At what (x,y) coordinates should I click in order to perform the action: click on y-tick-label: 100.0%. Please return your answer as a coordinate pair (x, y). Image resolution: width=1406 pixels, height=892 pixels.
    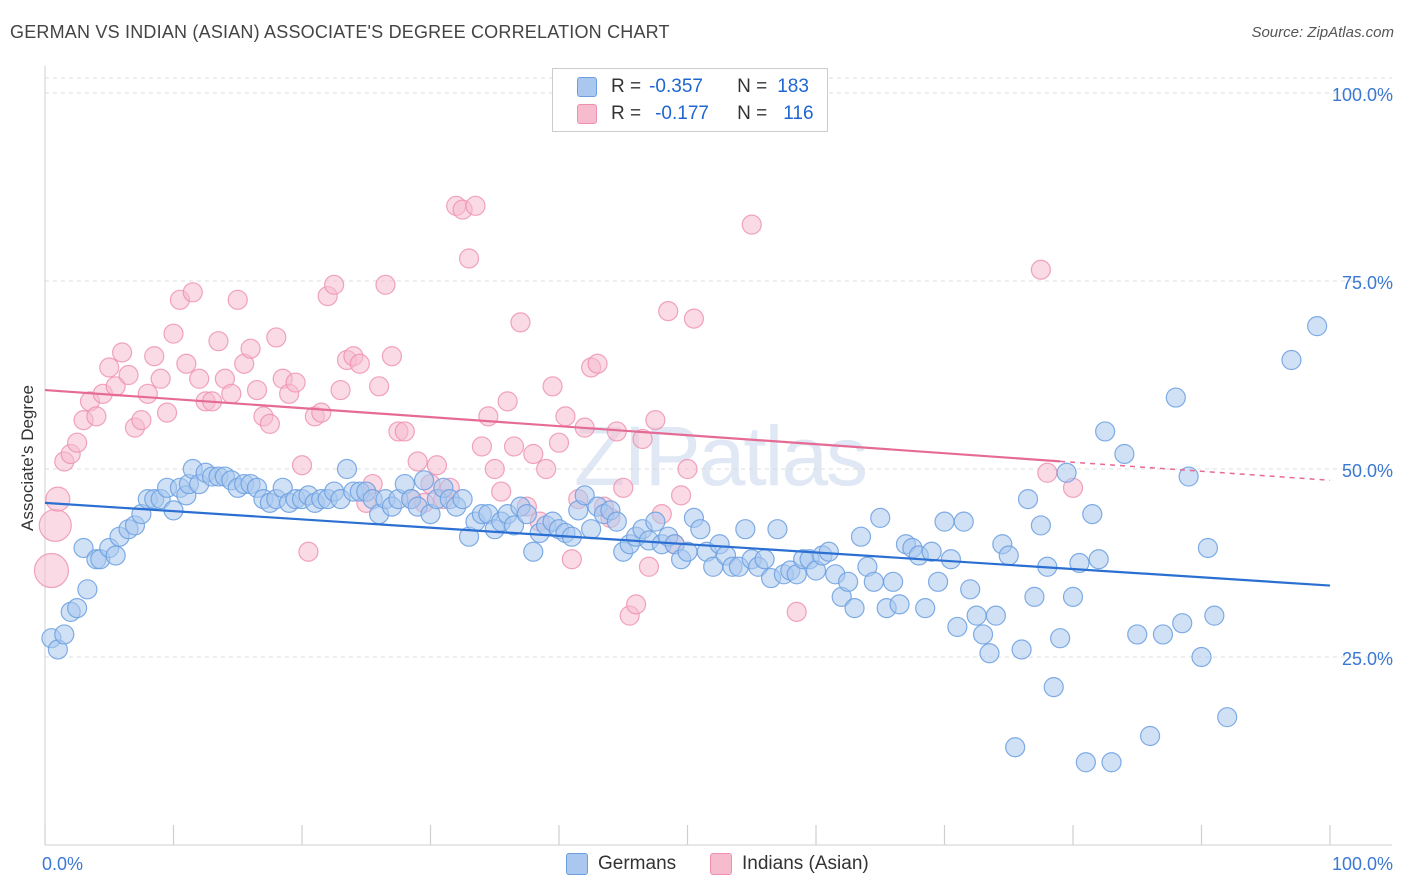
    Looking at the image, I should click on (1362, 95).